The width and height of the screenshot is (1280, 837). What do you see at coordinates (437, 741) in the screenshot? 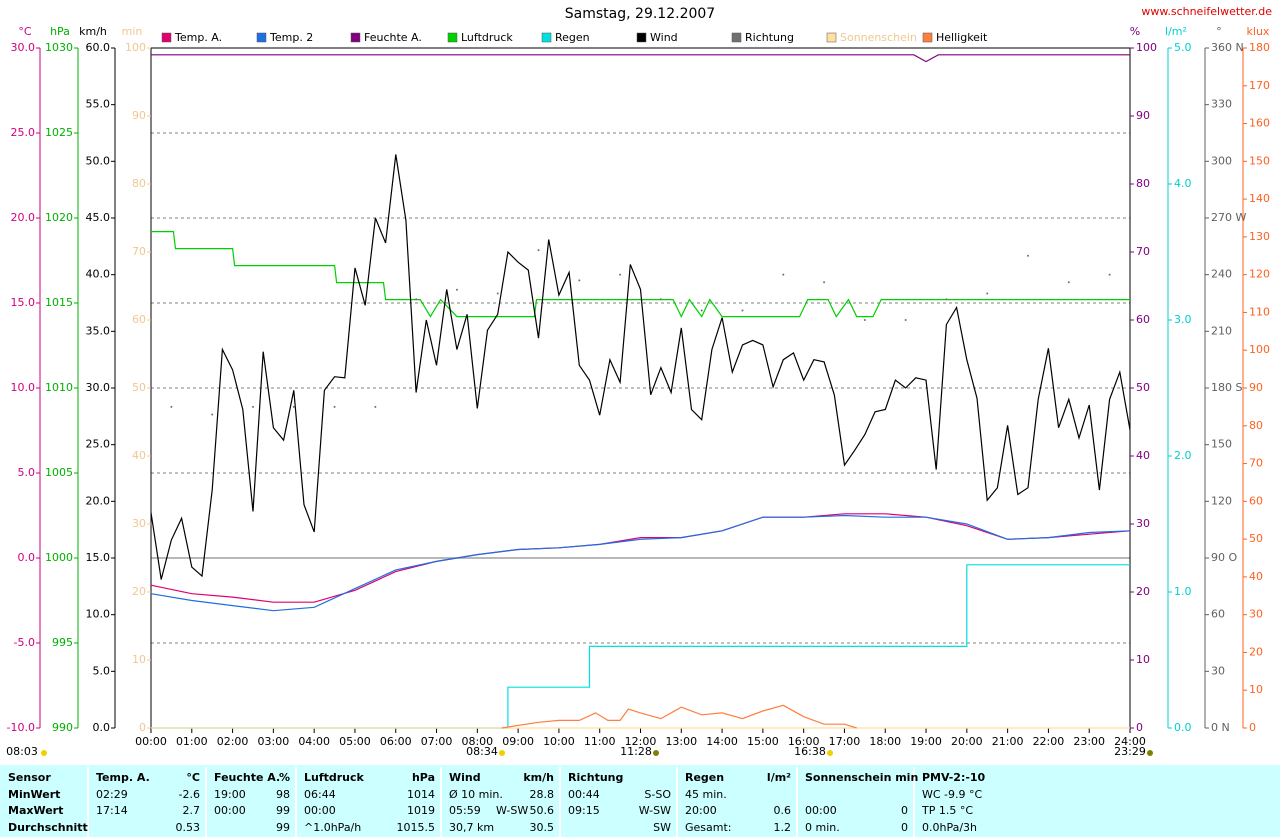
I see `x-tick-label: 07:00` at bounding box center [437, 741].